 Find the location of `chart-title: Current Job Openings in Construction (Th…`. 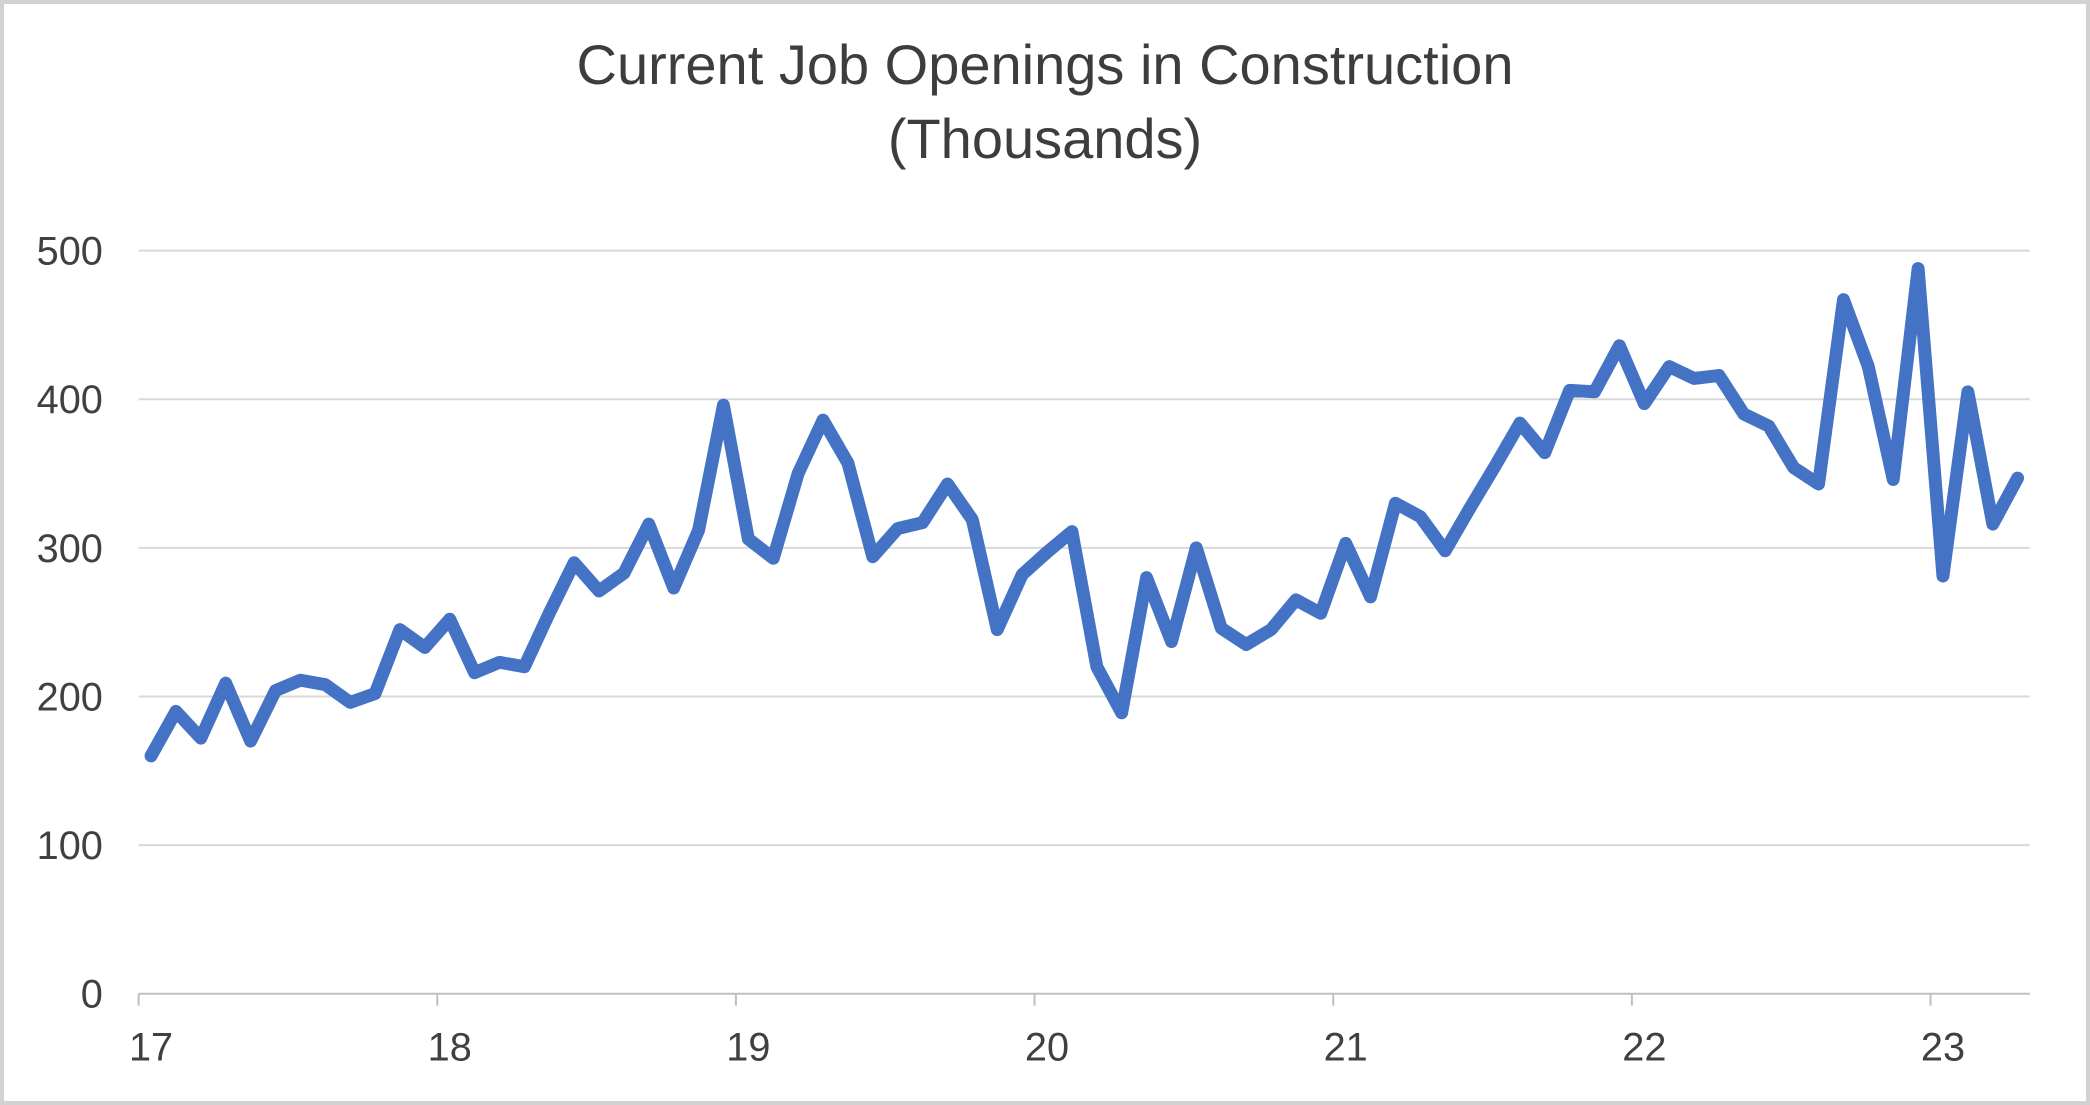

chart-title: Current Job Openings in Construction (Th… is located at coordinates (1045, 102).